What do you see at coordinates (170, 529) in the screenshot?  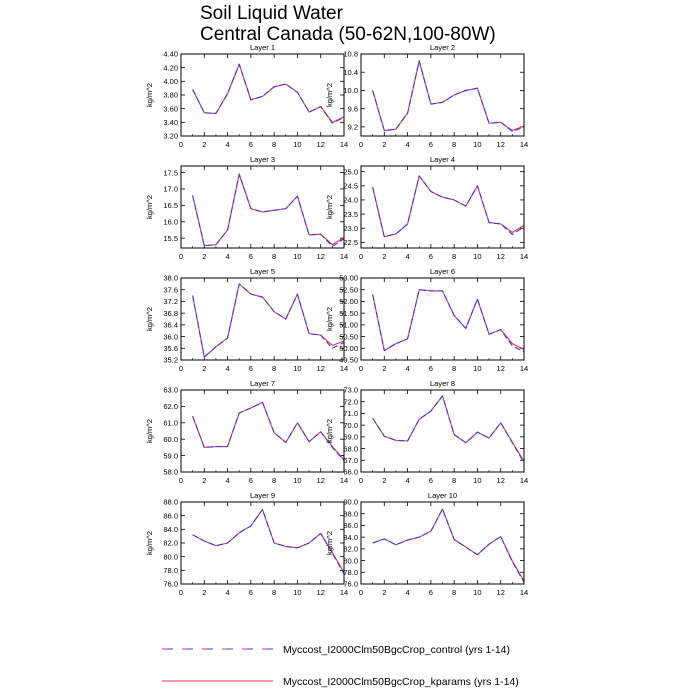 I see `y-tick-label: 84.0` at bounding box center [170, 529].